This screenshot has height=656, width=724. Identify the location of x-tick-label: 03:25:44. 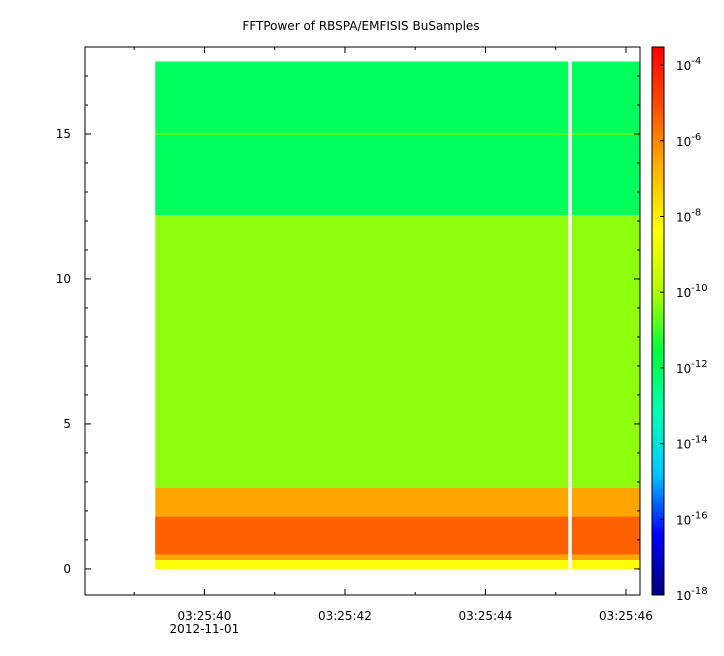
(485, 616).